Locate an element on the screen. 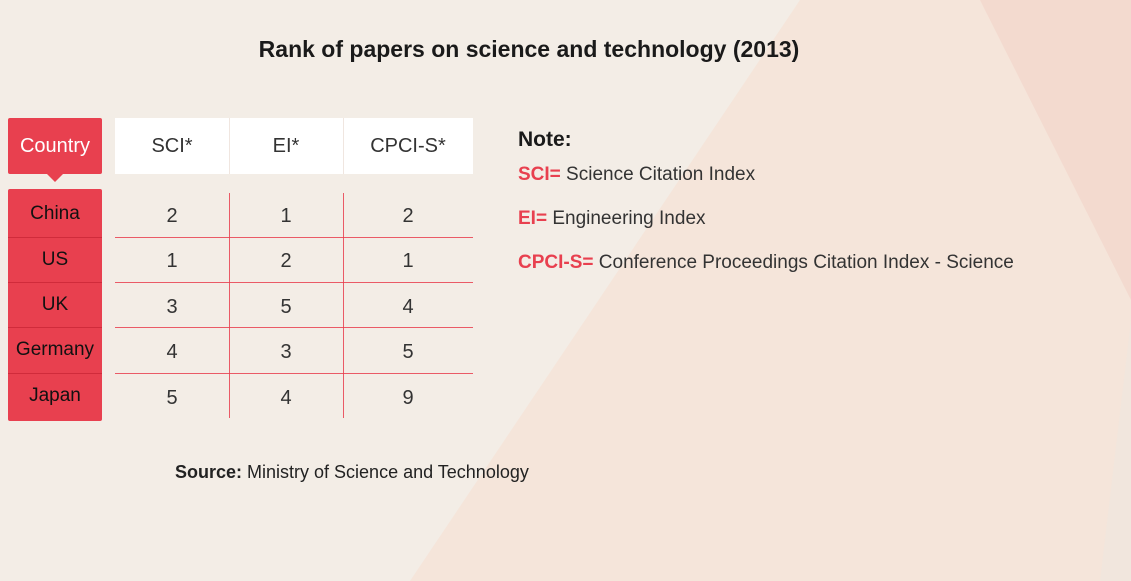 Image resolution: width=1131 pixels, height=581 pixels. country-label: UK is located at coordinates (55, 304).